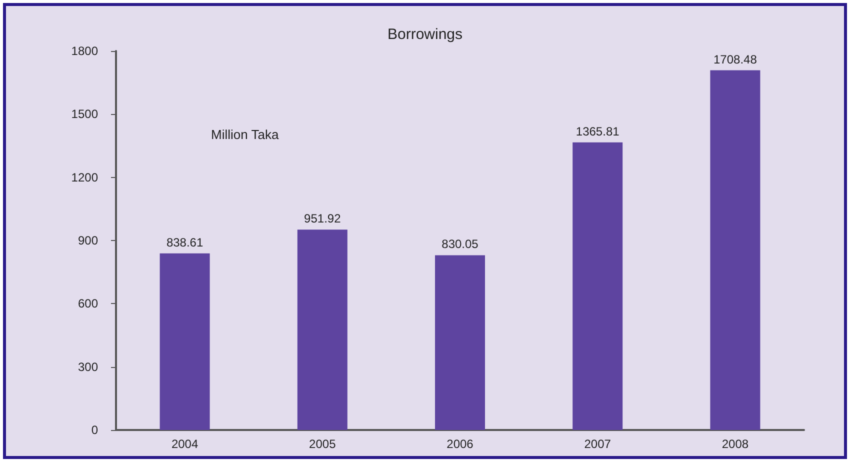 The image size is (850, 462). What do you see at coordinates (460, 444) in the screenshot?
I see `x-tick-label: 2006` at bounding box center [460, 444].